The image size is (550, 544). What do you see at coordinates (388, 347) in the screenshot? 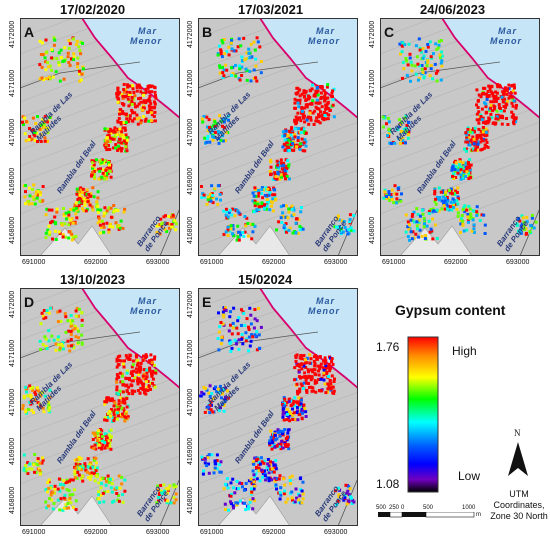
I see `legend-max-value: 1.76` at bounding box center [388, 347].